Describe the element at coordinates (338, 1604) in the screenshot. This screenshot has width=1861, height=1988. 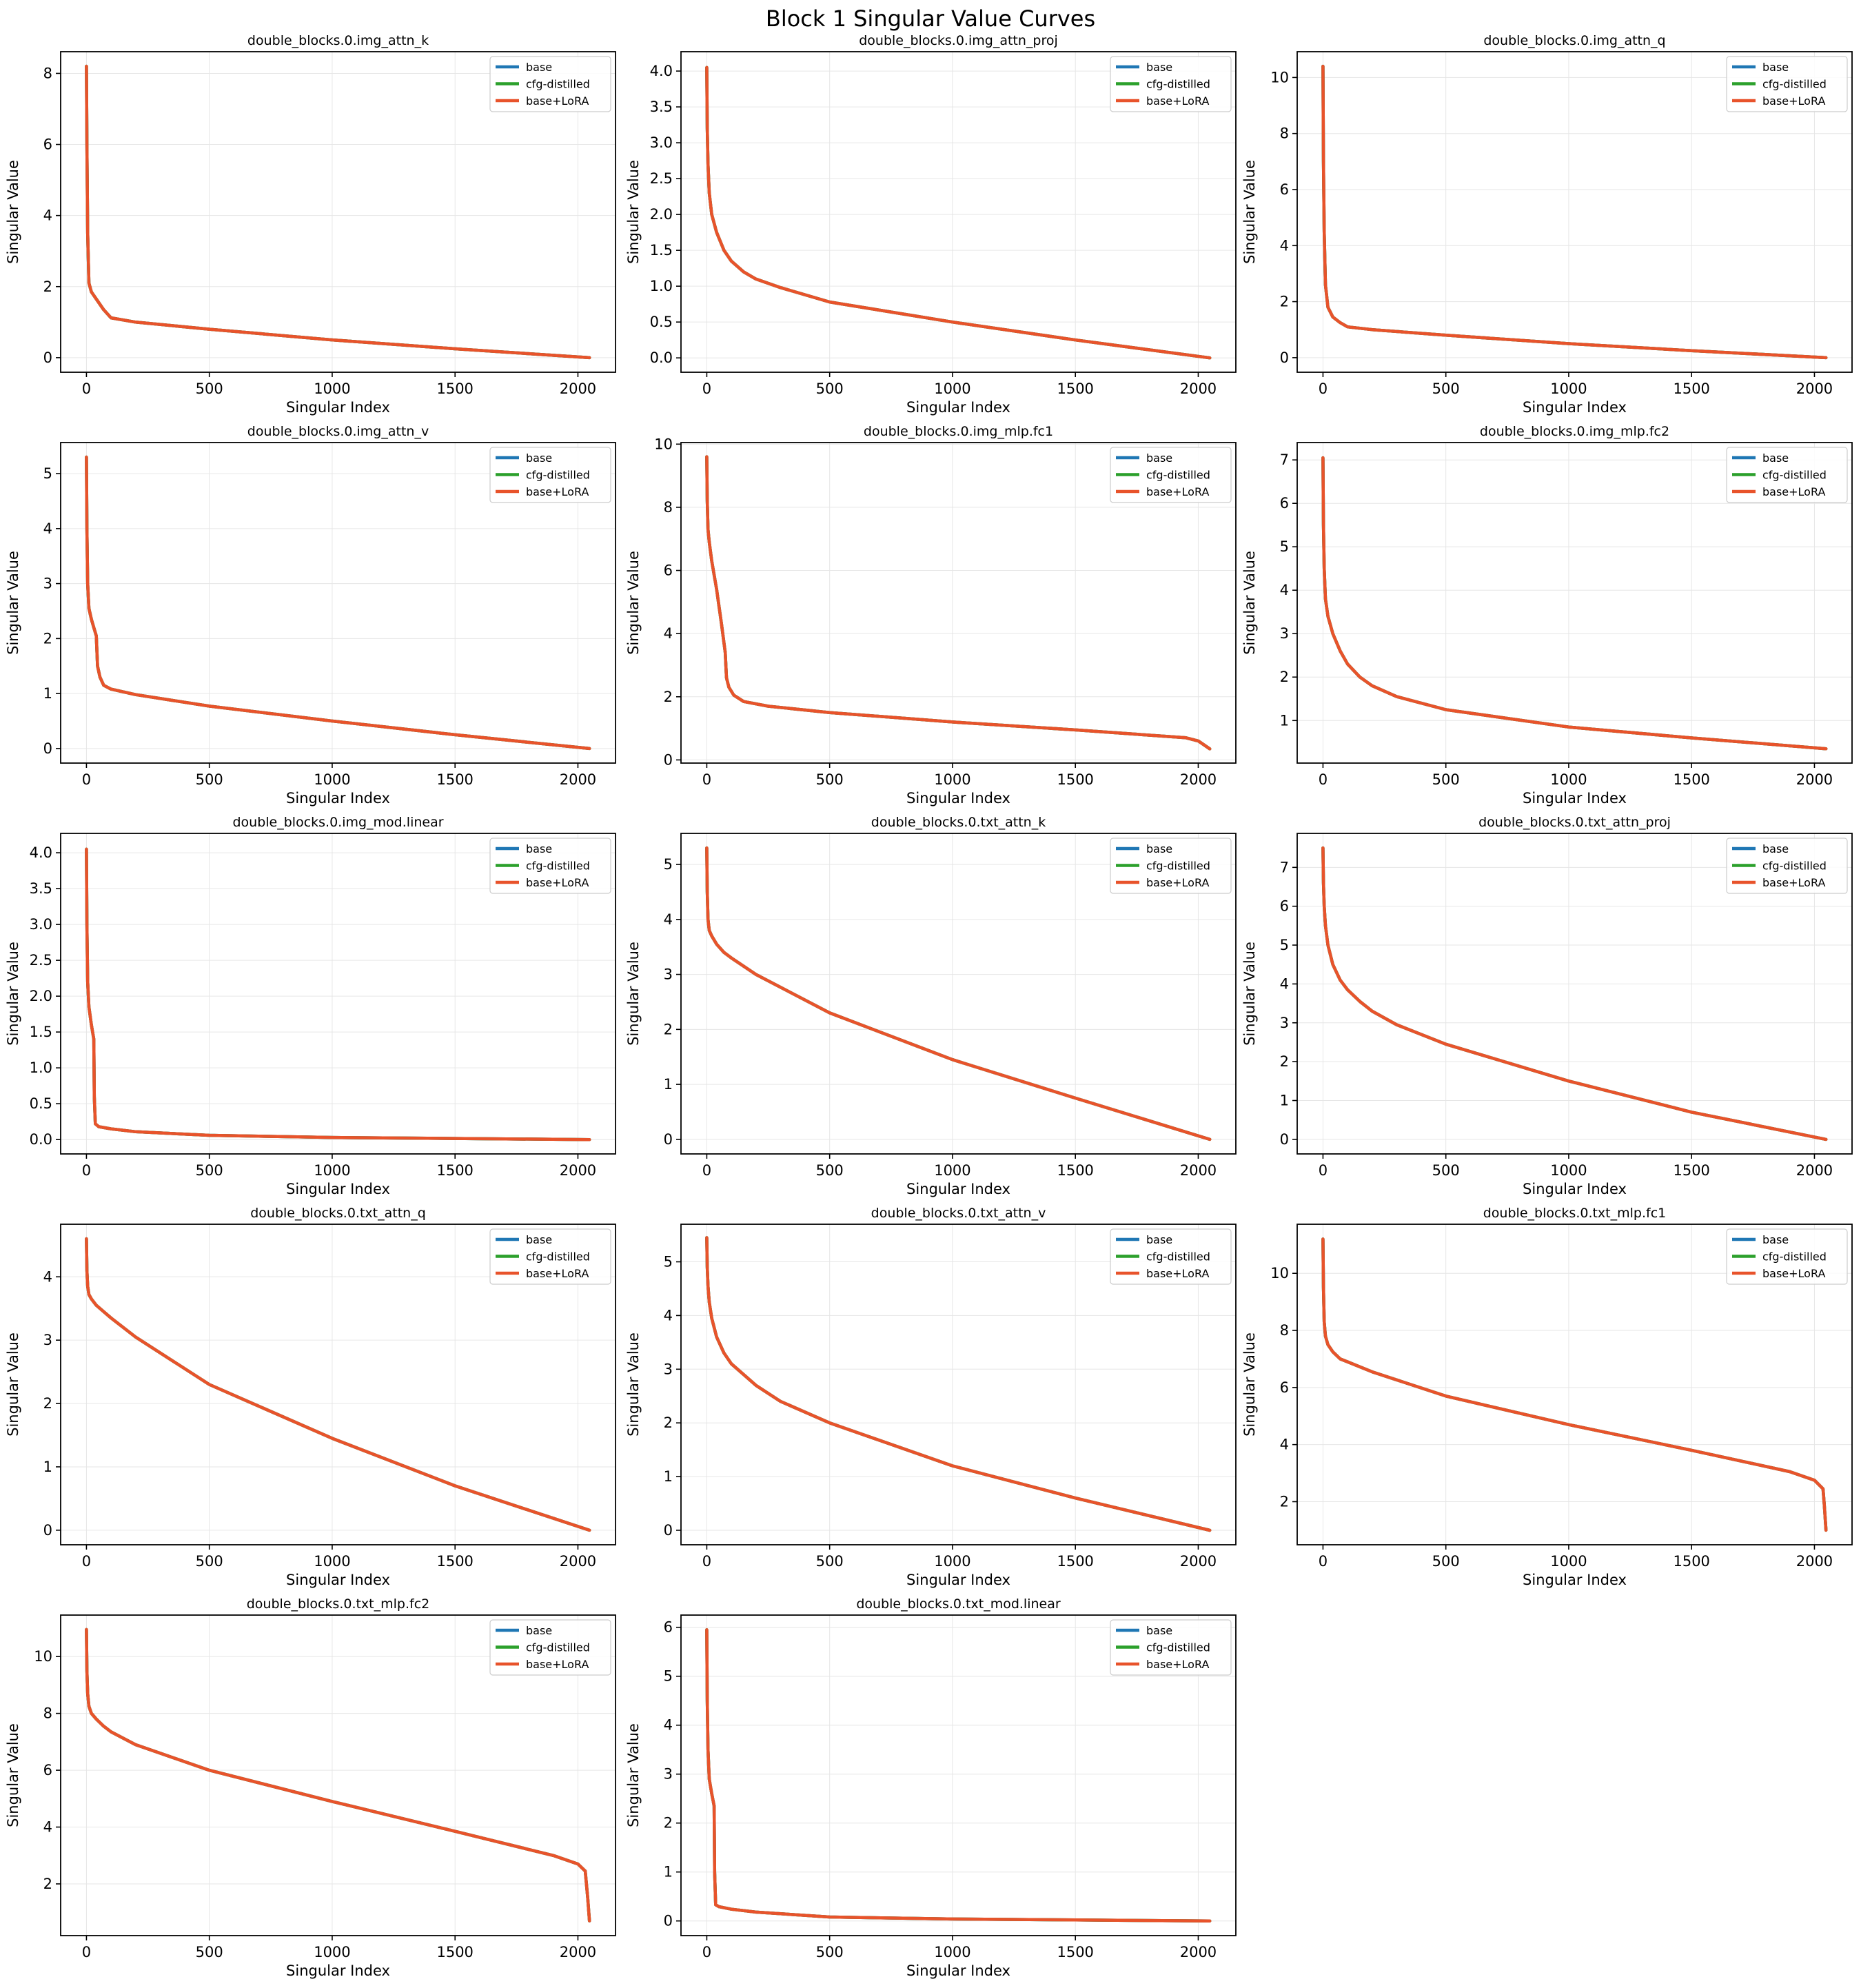
I see `subplot-title: double_blocks.0.txt_mlp.fc2` at that location.